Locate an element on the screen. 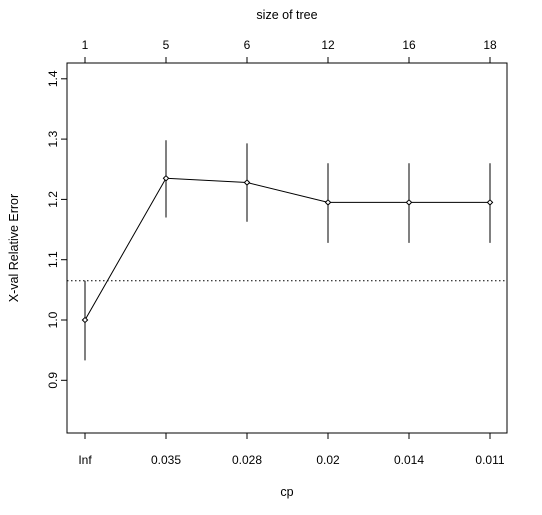 The image size is (542, 515). x-tick-label: 0.014 is located at coordinates (409, 460).